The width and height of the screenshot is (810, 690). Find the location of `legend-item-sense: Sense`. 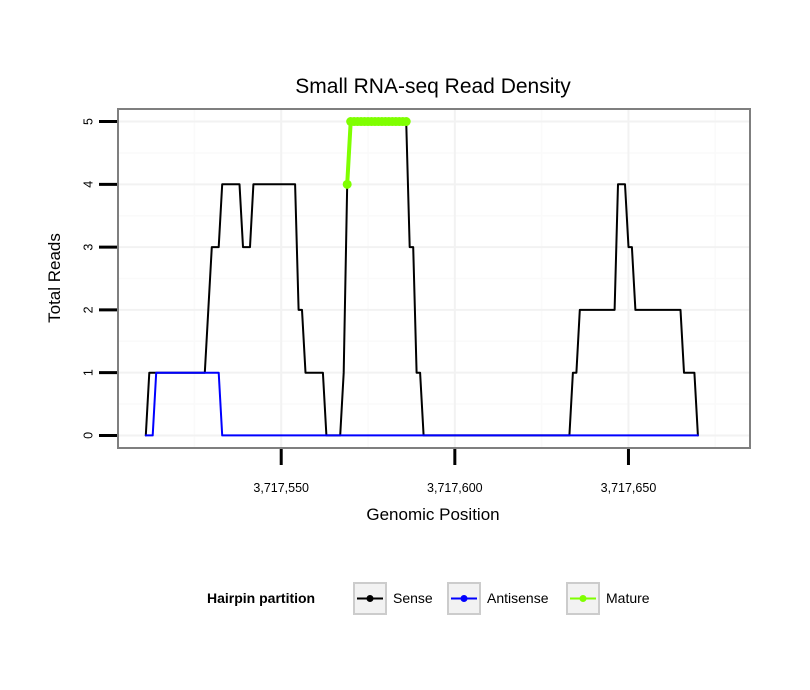

legend-item-sense: Sense is located at coordinates (393, 598).